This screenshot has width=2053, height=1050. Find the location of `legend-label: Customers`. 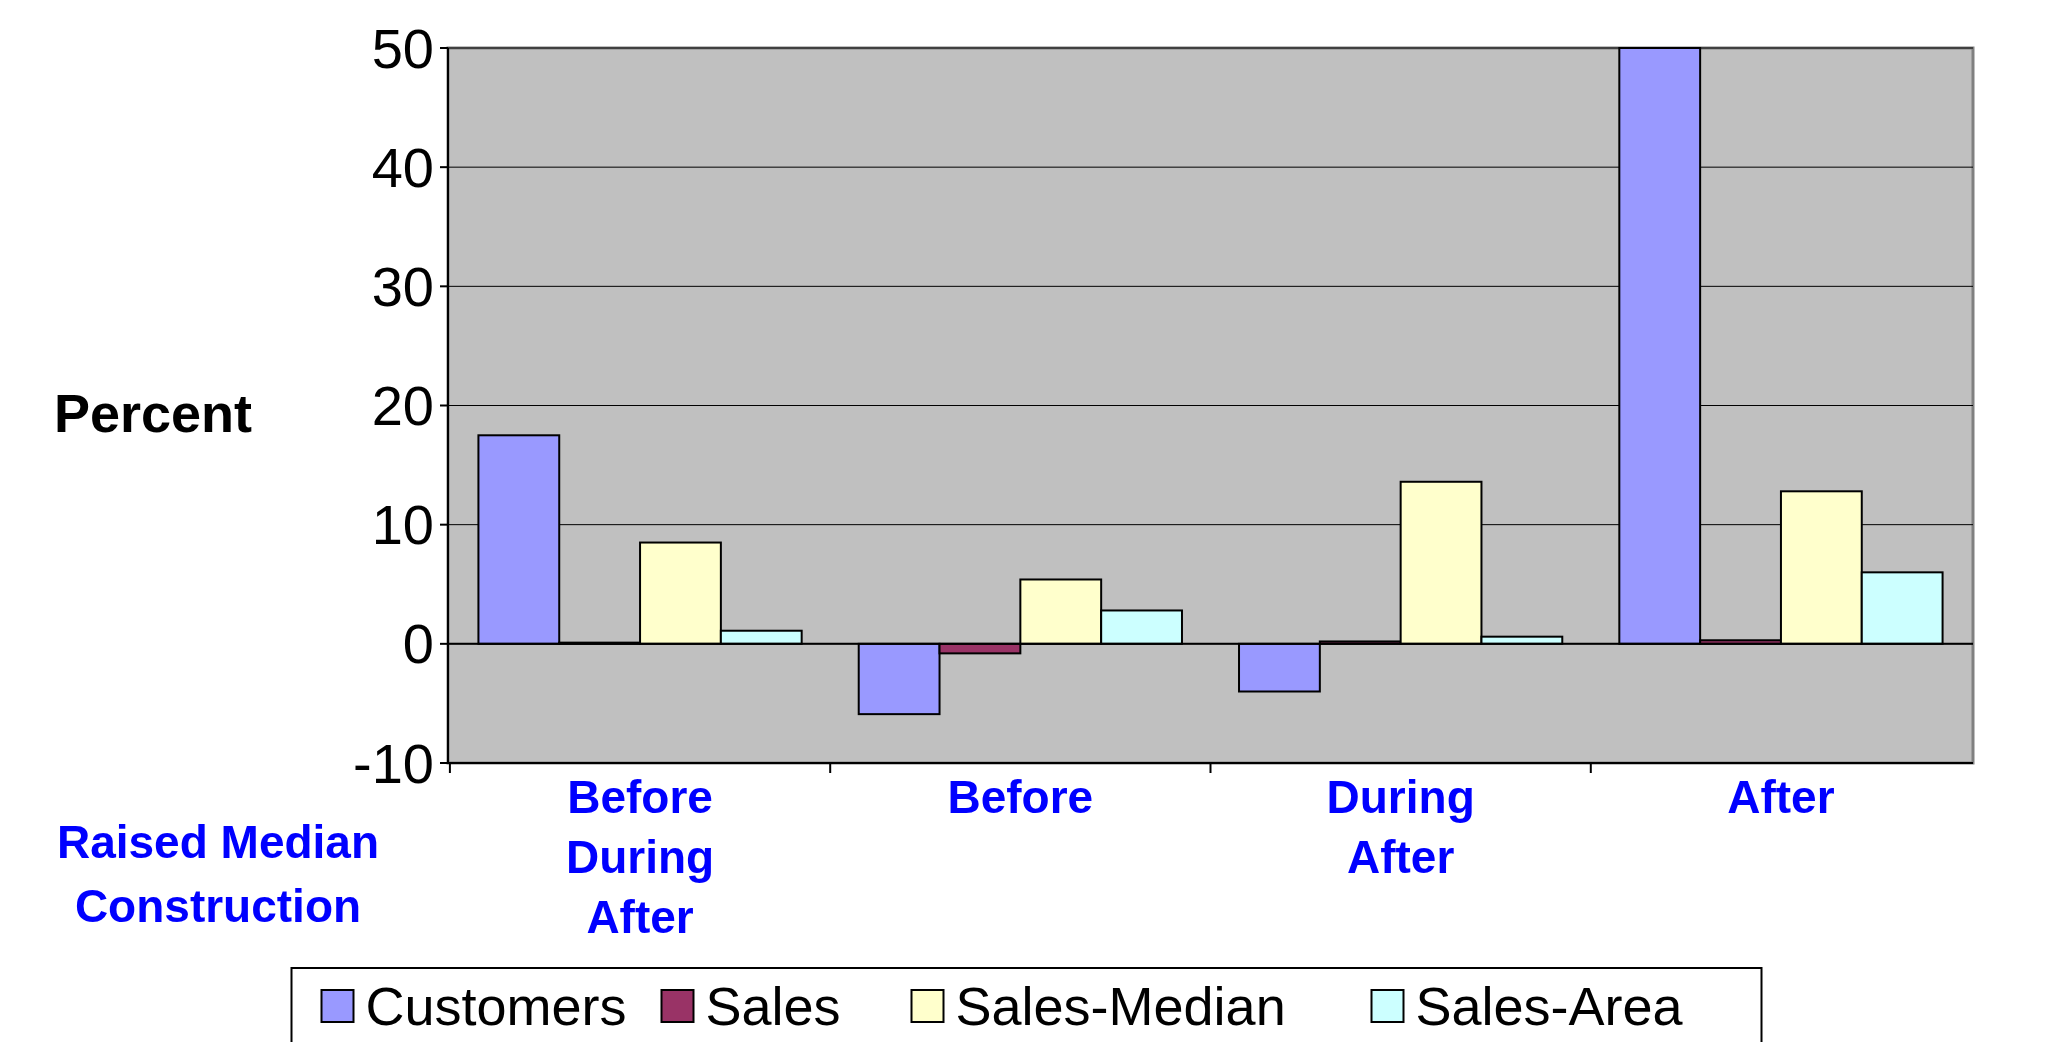

legend-label: Customers is located at coordinates (496, 1005).